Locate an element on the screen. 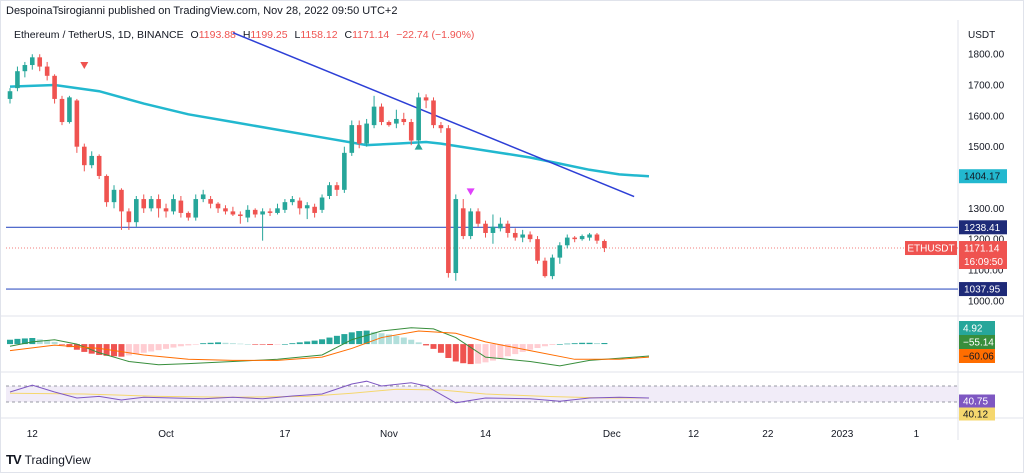 The image size is (1024, 473). rsi-value-label: 40.75 is located at coordinates (975, 402).